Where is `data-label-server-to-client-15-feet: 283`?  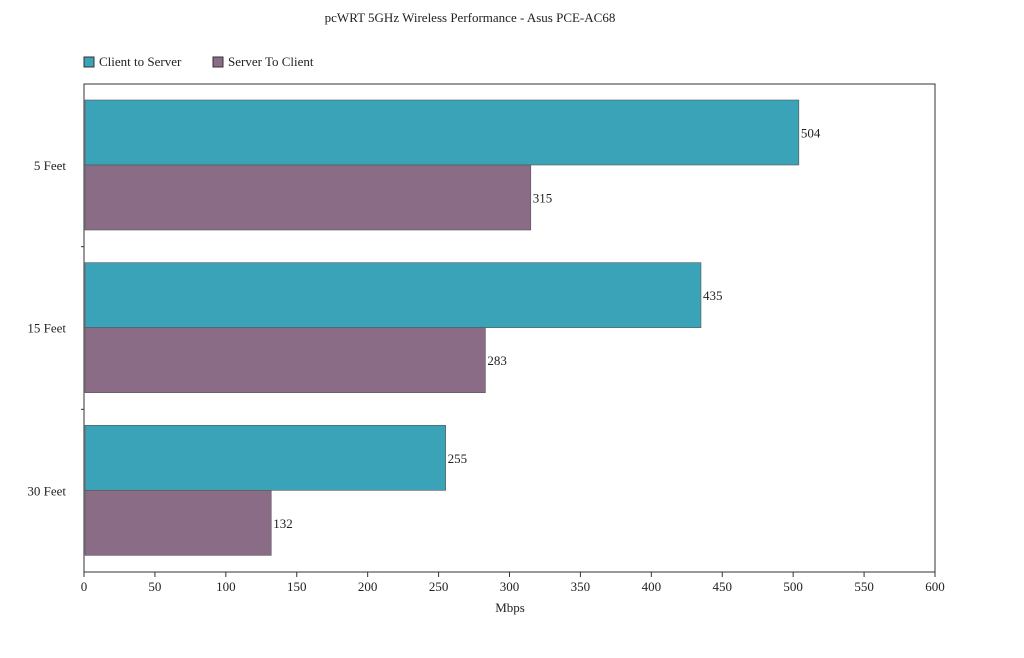 data-label-server-to-client-15-feet: 283 is located at coordinates (497, 360).